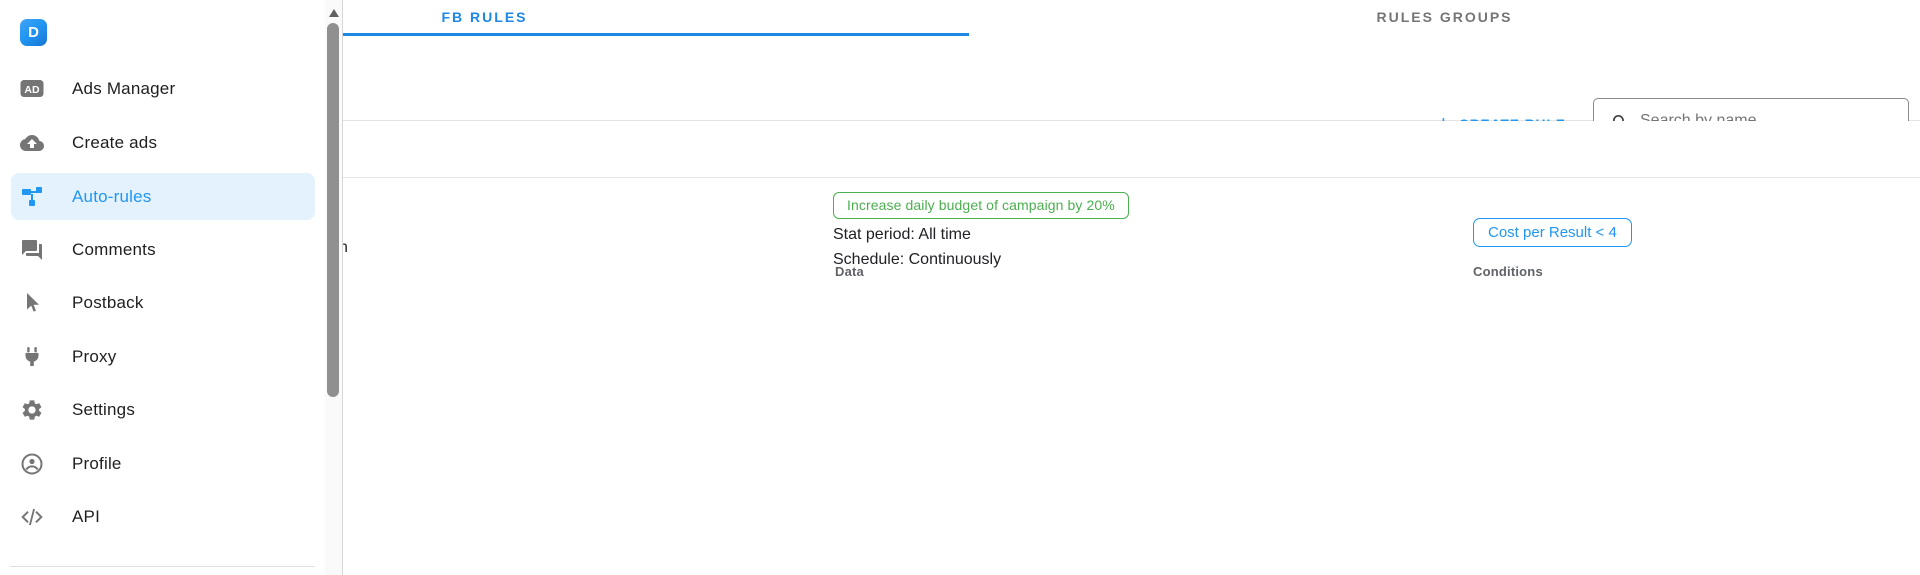 This screenshot has width=1920, height=575. What do you see at coordinates (104, 409) in the screenshot?
I see `sidebar-item-label: Settings` at bounding box center [104, 409].